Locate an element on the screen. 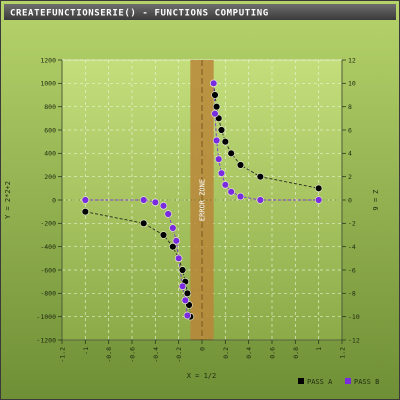 The width and height of the screenshot is (400, 400). y-tick-label: -400 is located at coordinates (48, 247).